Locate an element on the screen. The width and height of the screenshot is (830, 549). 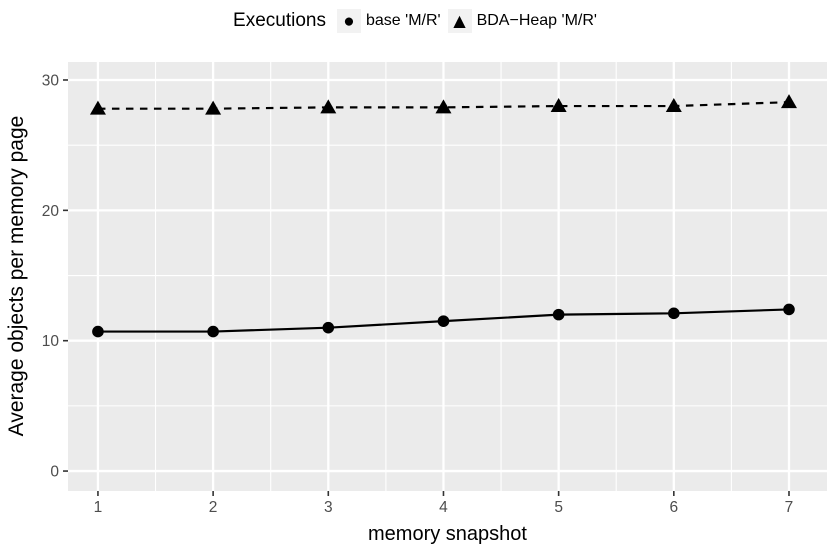
legend-item-label: BDA−Heap 'M/R' is located at coordinates (536, 20).